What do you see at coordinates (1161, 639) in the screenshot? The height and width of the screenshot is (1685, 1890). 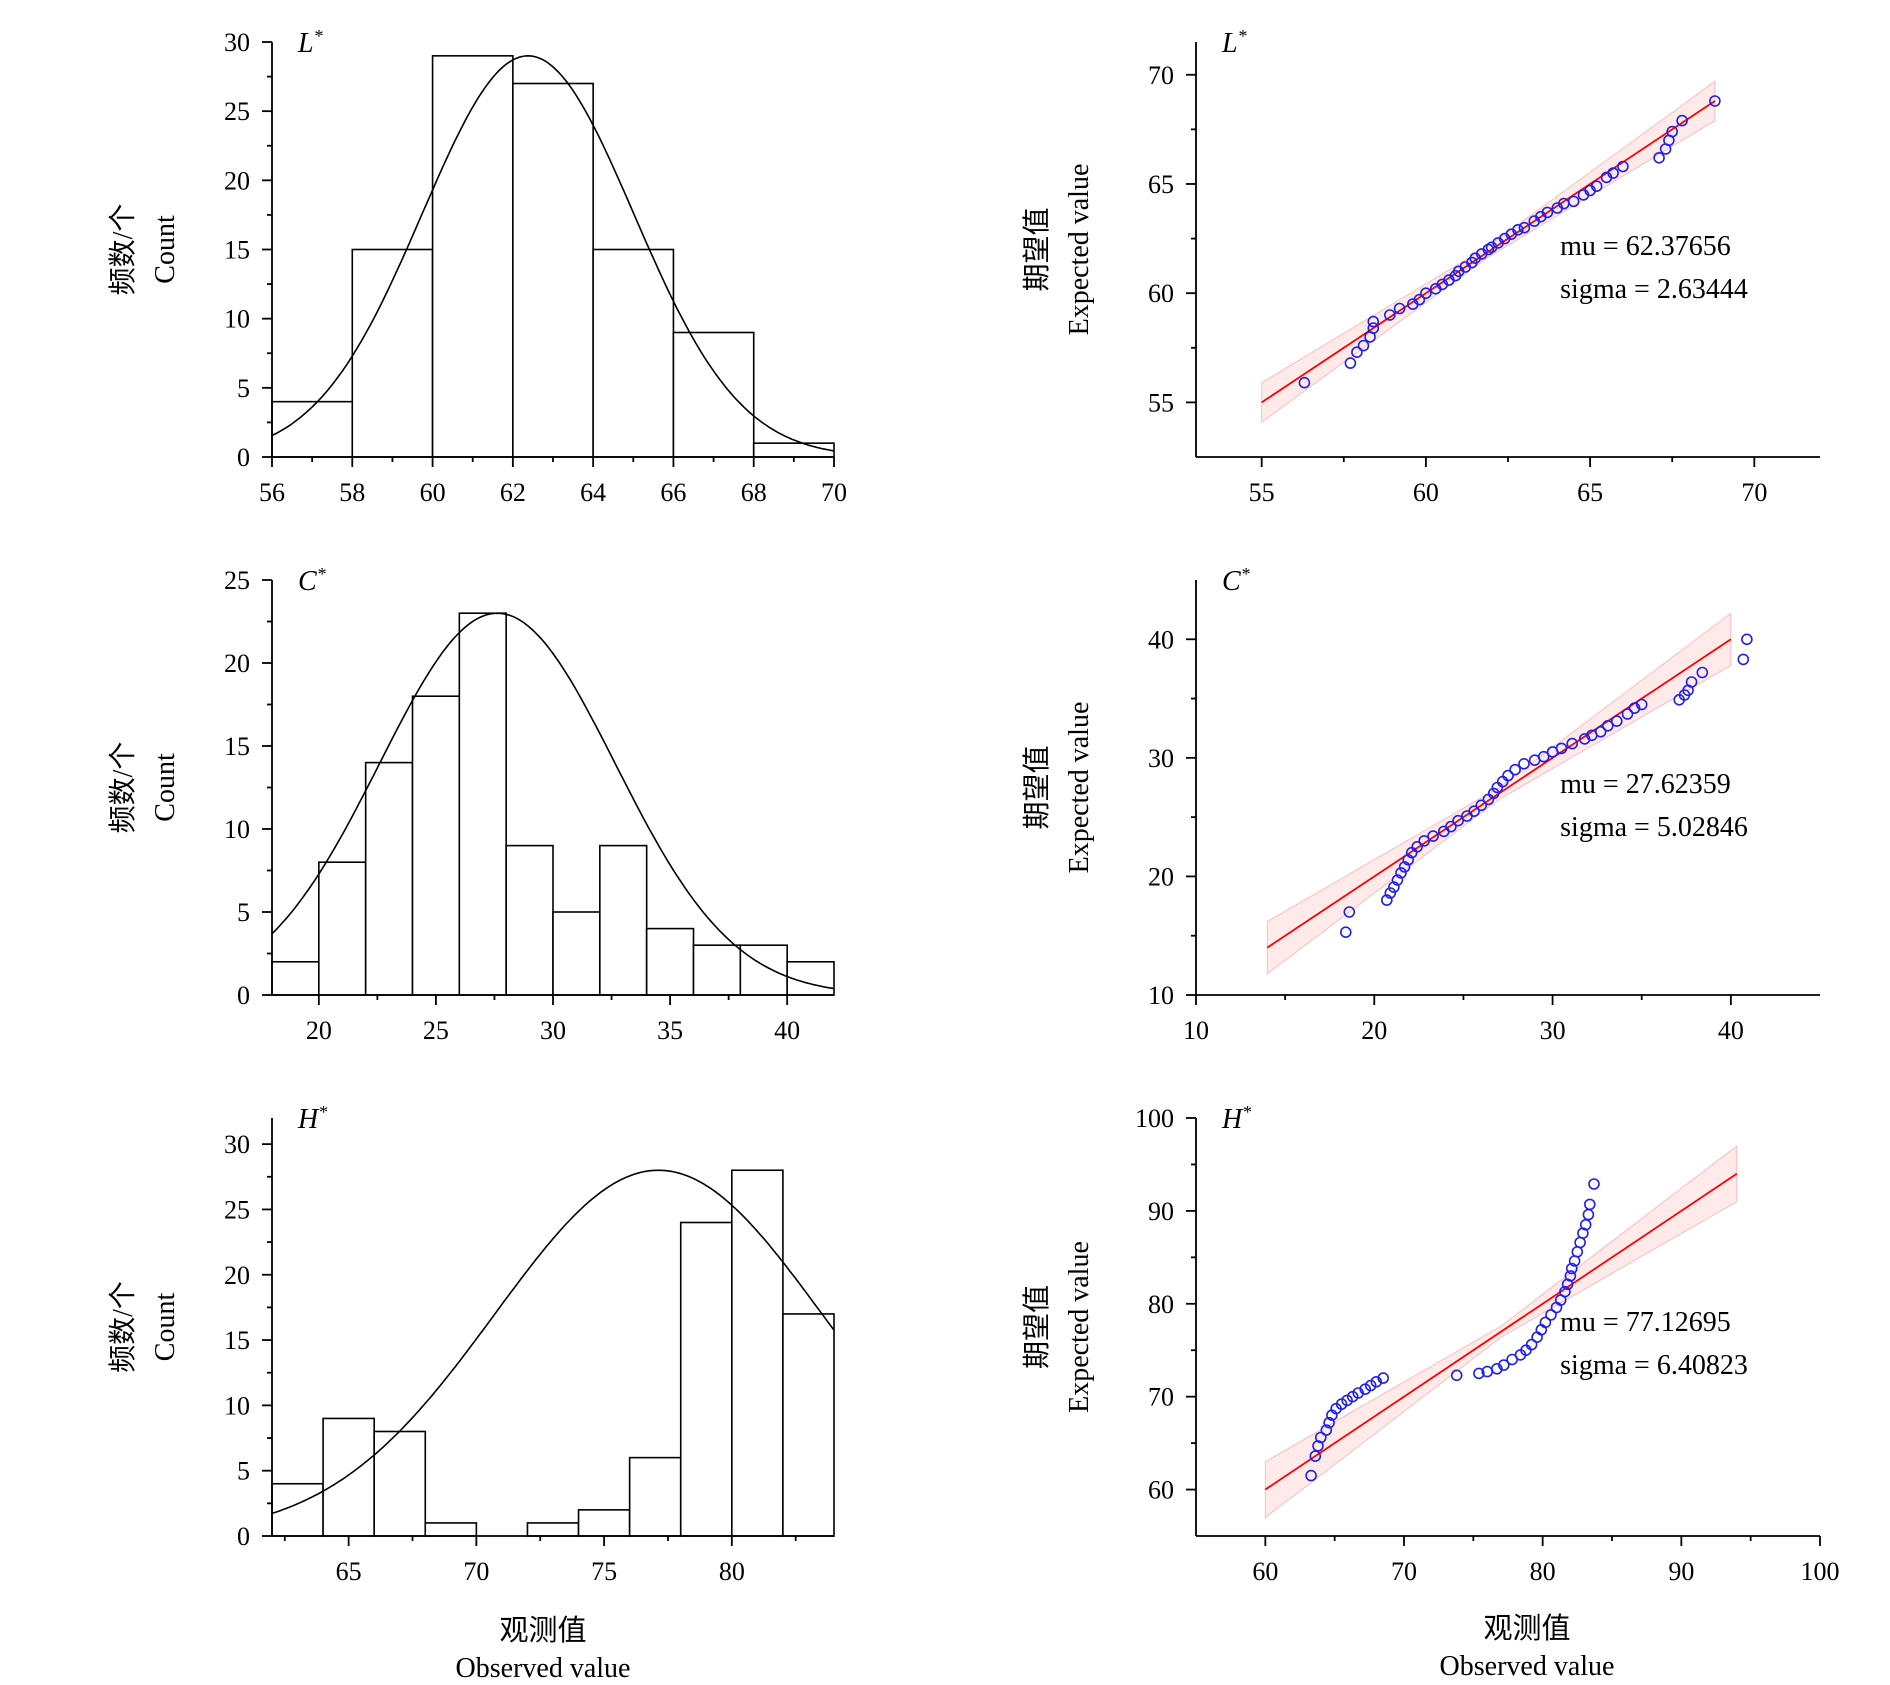 I see `y-tick-label: 40` at bounding box center [1161, 639].